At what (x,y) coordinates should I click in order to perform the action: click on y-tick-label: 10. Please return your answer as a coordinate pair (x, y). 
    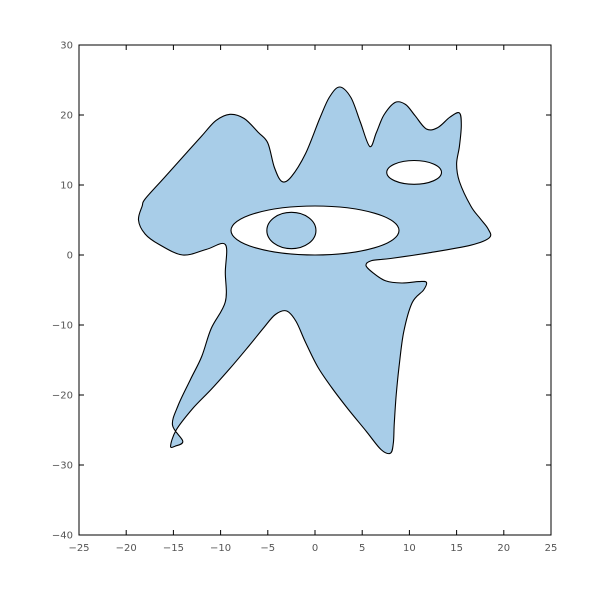
    Looking at the image, I should click on (66, 186).